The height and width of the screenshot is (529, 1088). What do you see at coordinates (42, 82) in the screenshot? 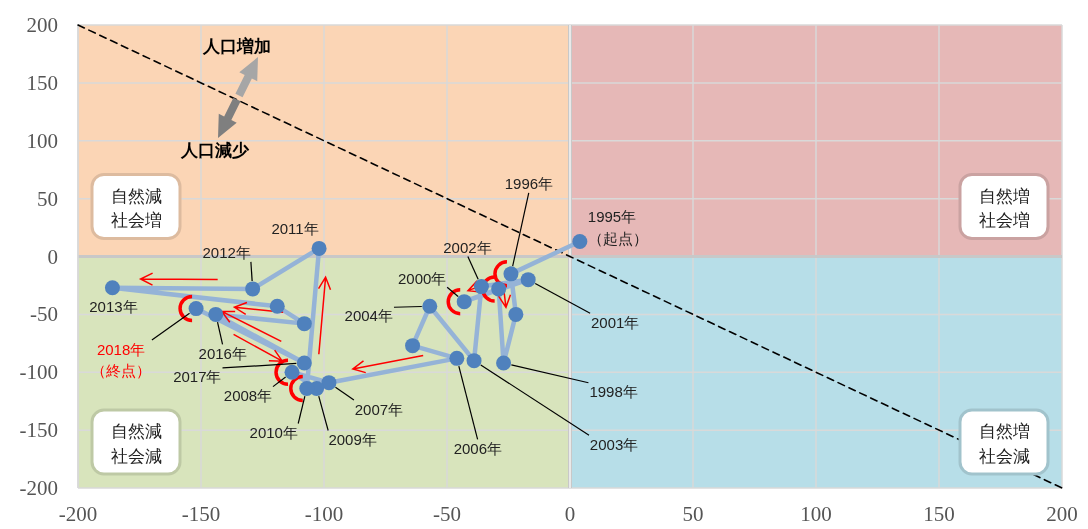
I see `y-tick-label: 150` at bounding box center [42, 82].